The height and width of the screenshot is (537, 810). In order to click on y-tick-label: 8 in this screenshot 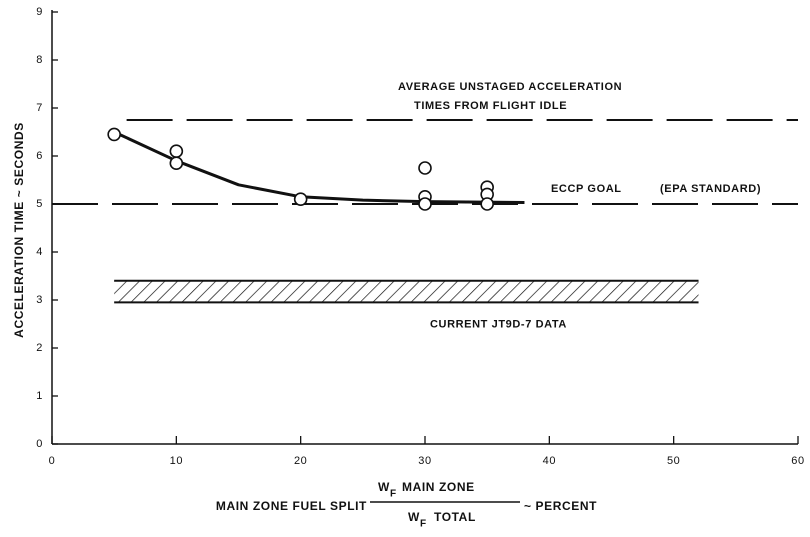, I will do `click(39, 60)`.